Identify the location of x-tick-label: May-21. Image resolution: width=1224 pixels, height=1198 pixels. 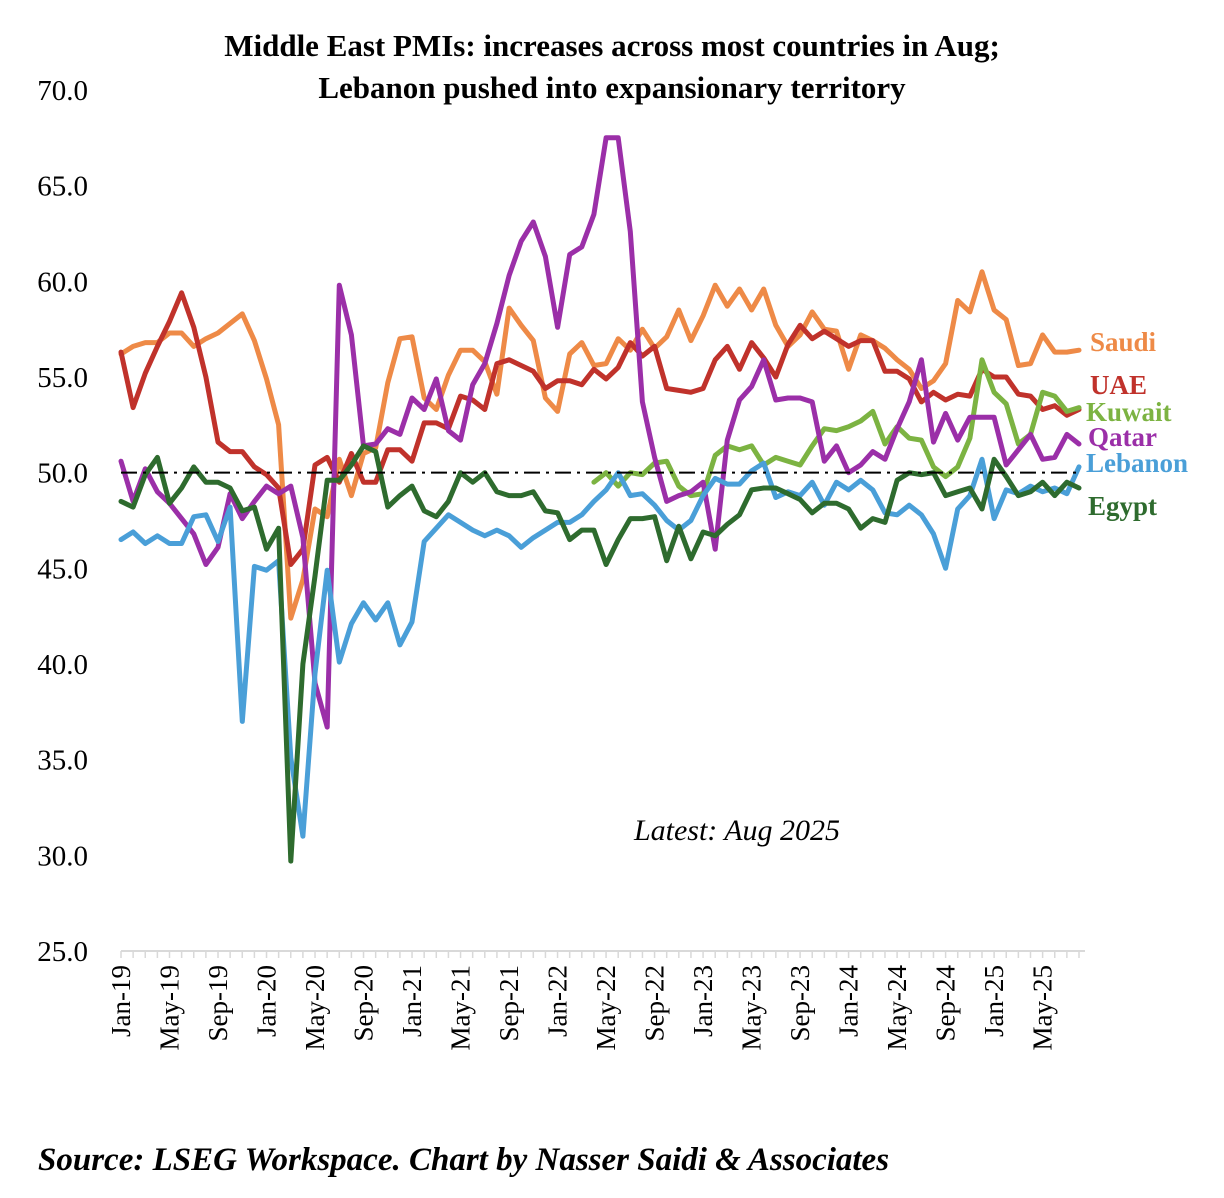
(461, 1007).